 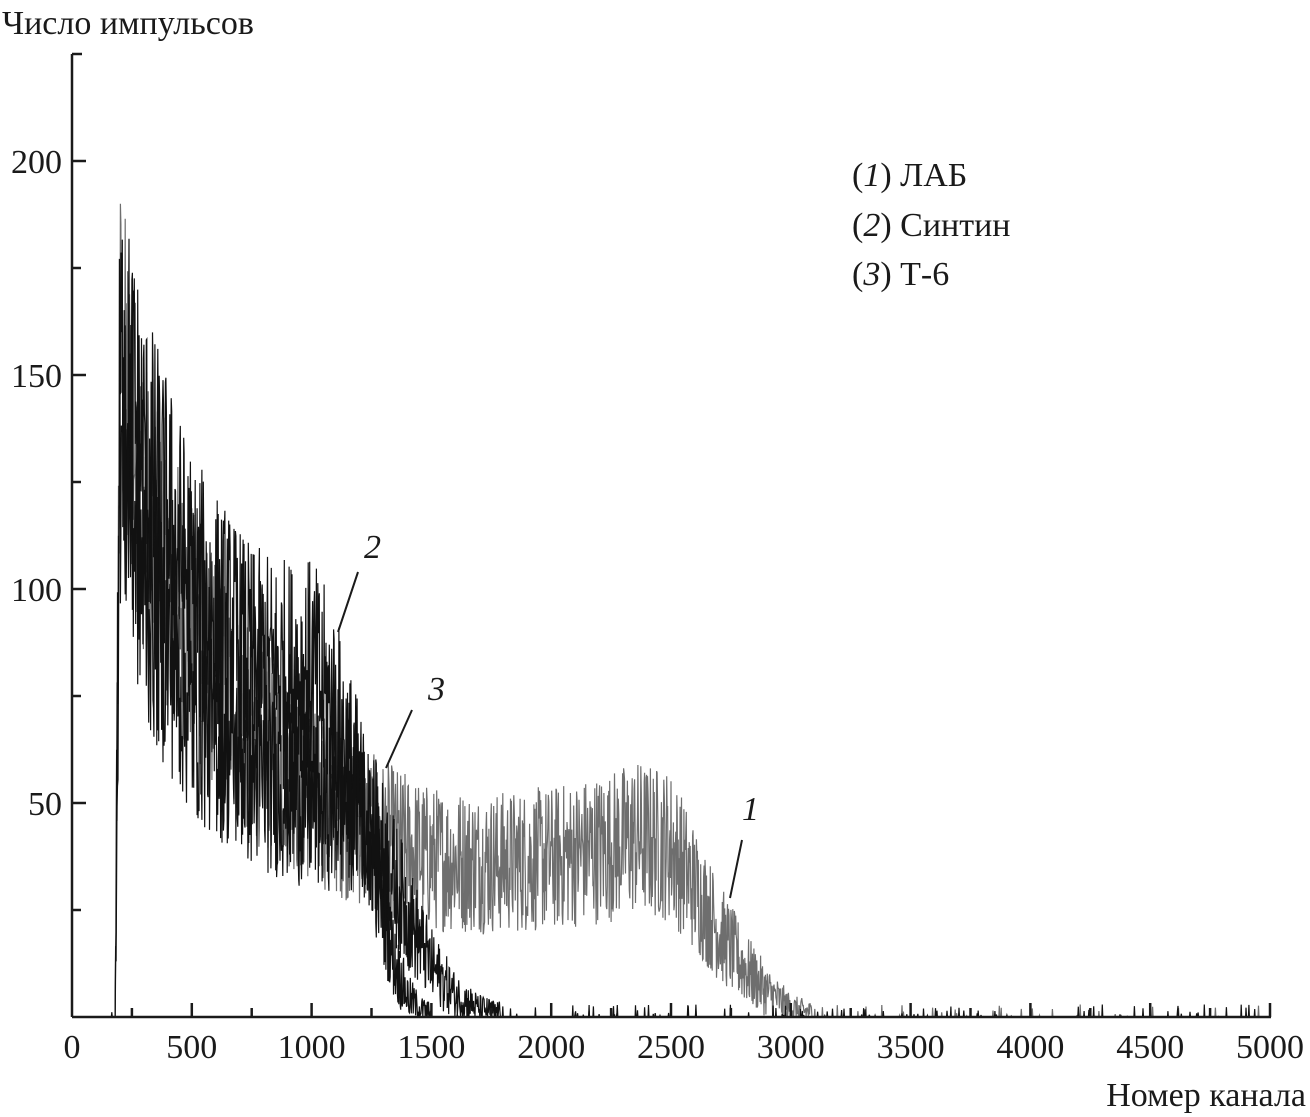 I want to click on legend-item-1: (1) ЛАБ, so click(x=909, y=175).